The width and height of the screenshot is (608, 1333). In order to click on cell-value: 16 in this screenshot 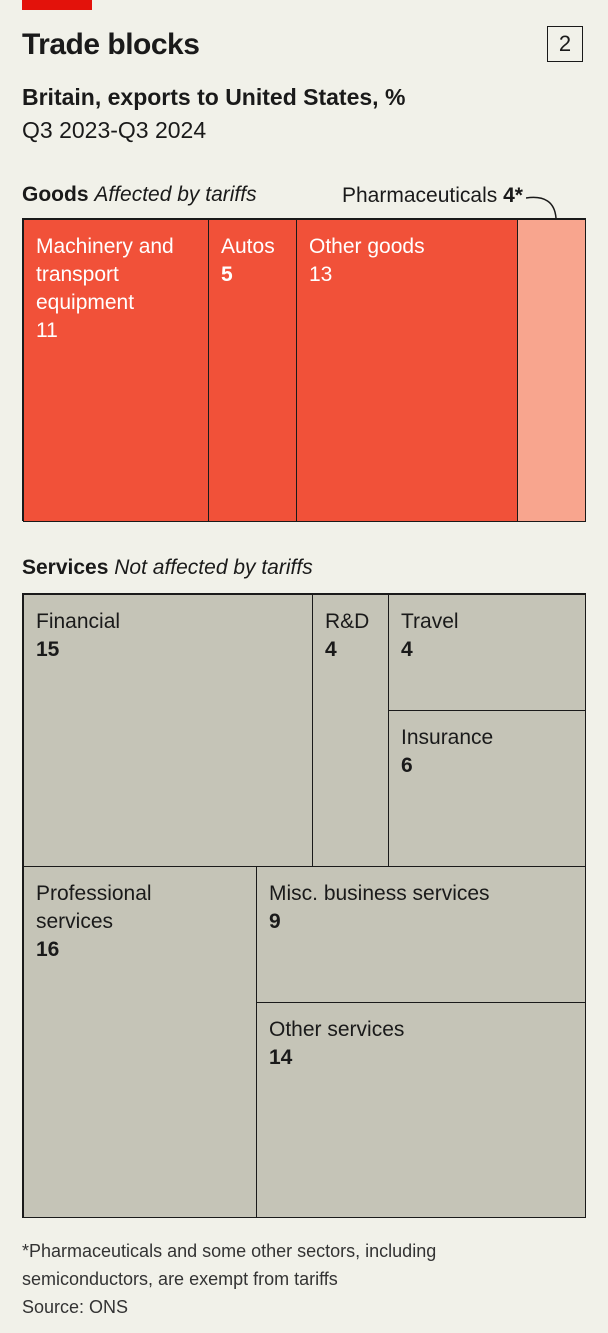, I will do `click(48, 949)`.